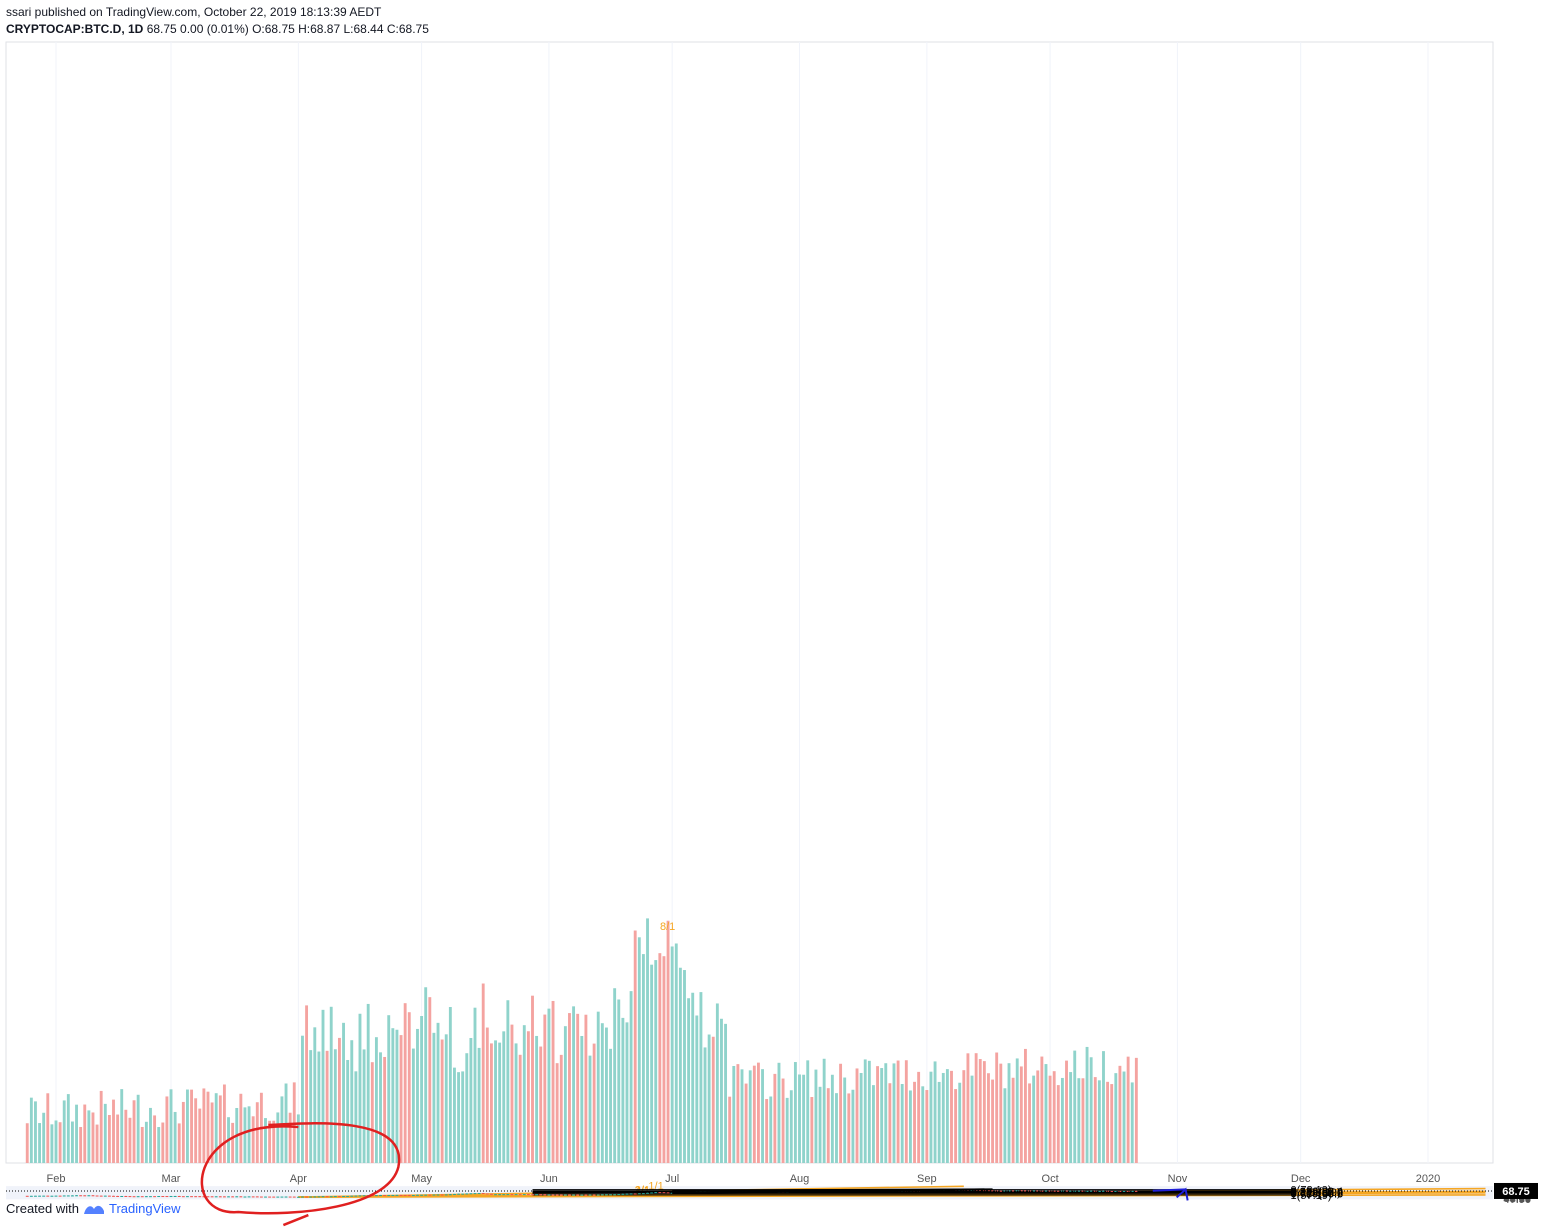  What do you see at coordinates (800, 1179) in the screenshot?
I see `x-tick-label: Aug` at bounding box center [800, 1179].